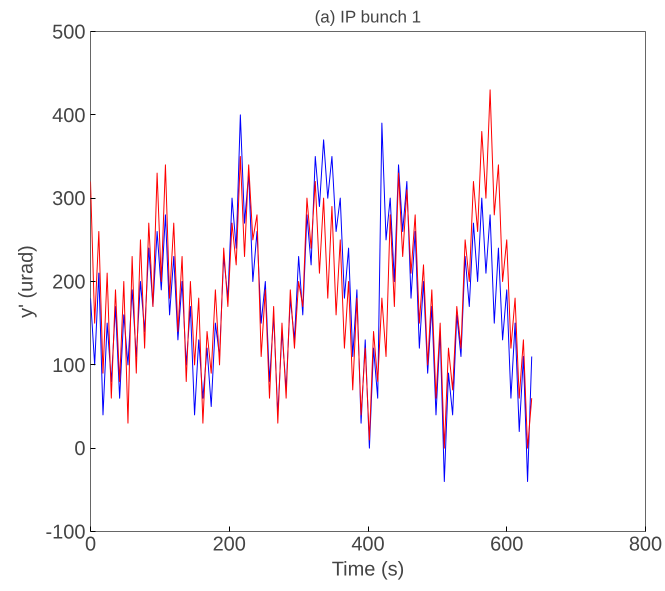 The height and width of the screenshot is (591, 665). I want to click on y-axis-title: y' (urad), so click(26, 281).